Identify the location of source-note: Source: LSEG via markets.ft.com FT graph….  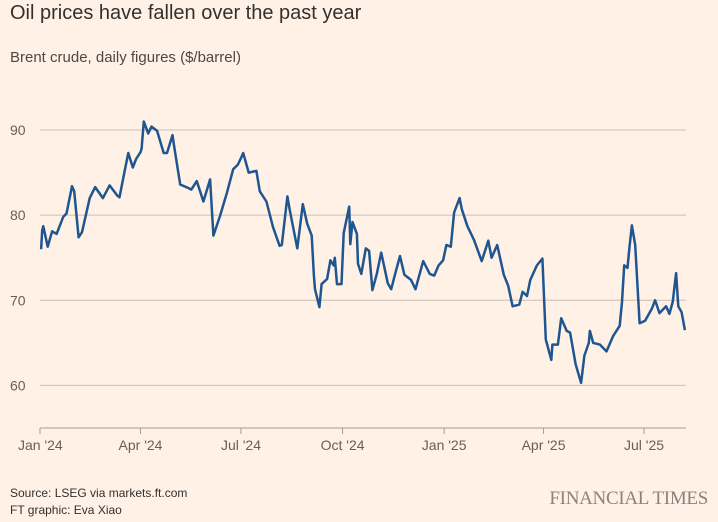
(98, 502).